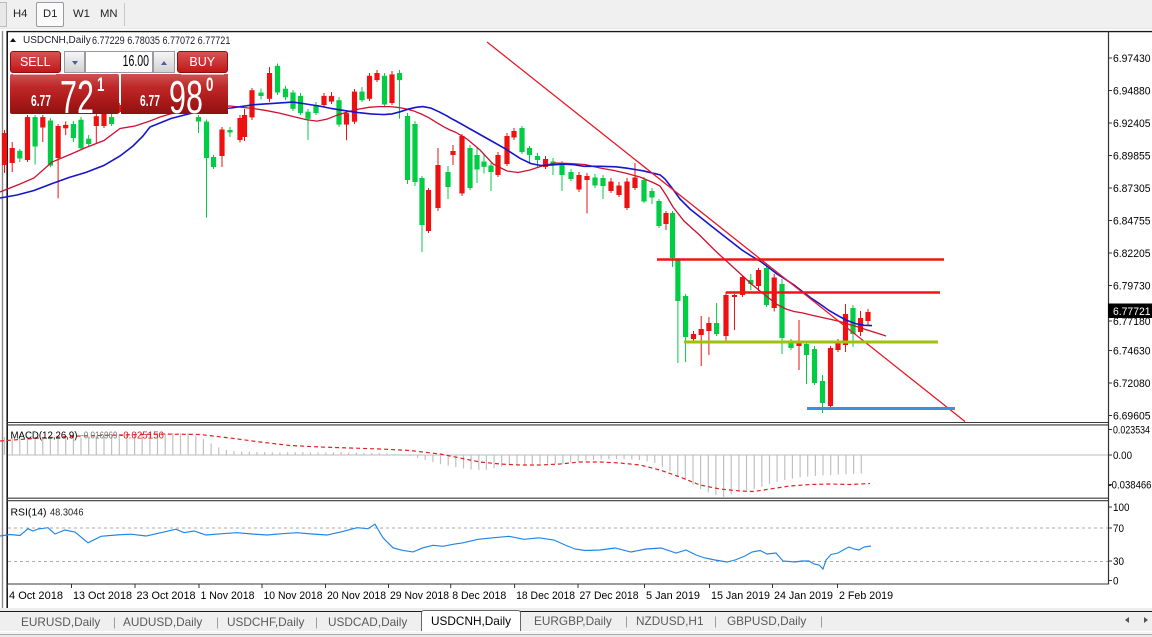 This screenshot has height=637, width=1152. I want to click on svg-text: 6.84755, so click(1132, 222).